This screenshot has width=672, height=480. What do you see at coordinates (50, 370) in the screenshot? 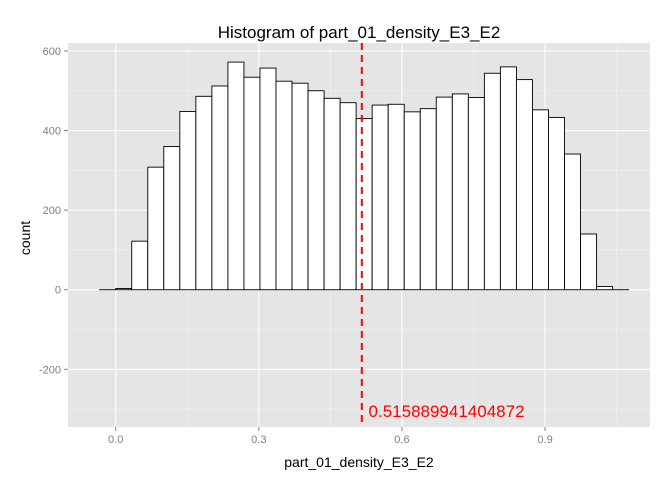
I see `y-tick-label: -200` at bounding box center [50, 370].